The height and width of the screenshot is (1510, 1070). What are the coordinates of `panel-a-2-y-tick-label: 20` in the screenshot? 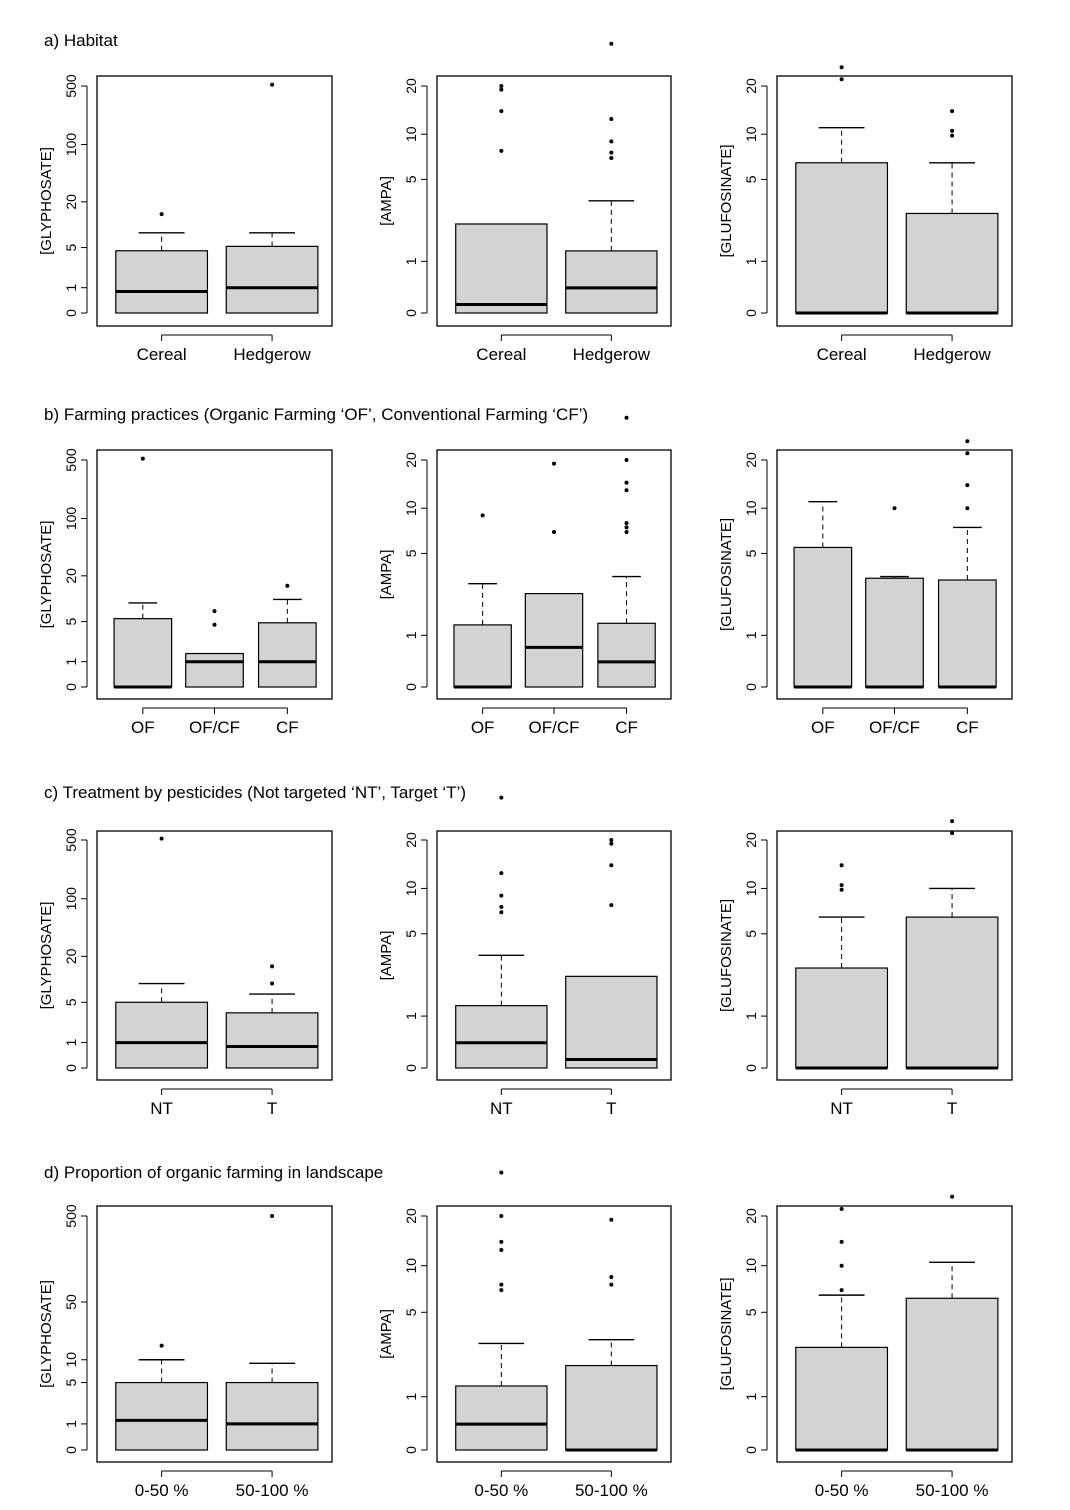 It's located at (411, 86).